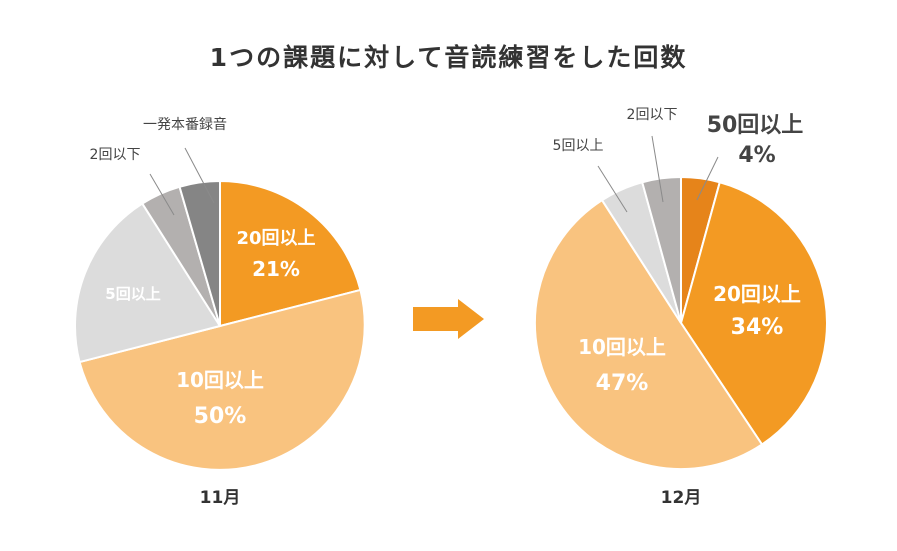 This screenshot has height=551, width=897. What do you see at coordinates (448, 319) in the screenshot?
I see `arrow-icon` at bounding box center [448, 319].